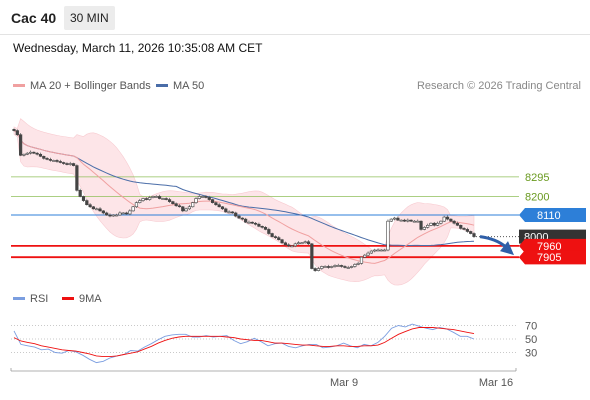 The width and height of the screenshot is (590, 400). What do you see at coordinates (90, 299) in the screenshot?
I see `ma9-legend-label: 9MA` at bounding box center [90, 299].